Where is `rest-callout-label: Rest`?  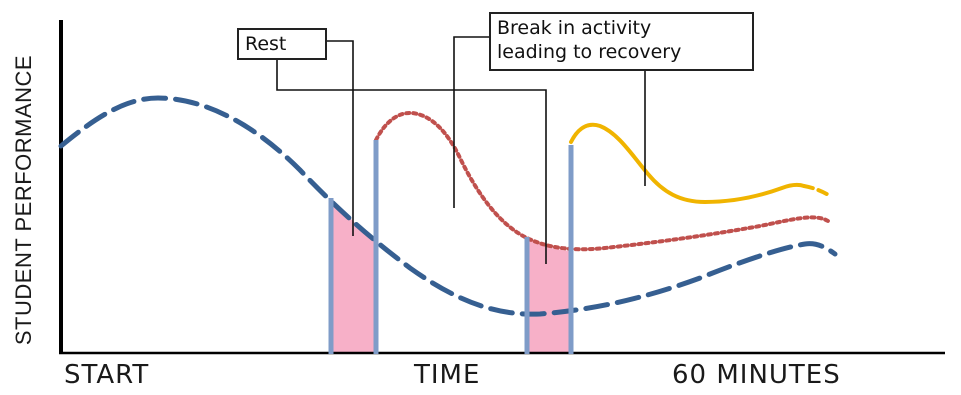
rest-callout-label: Rest is located at coordinates (266, 44).